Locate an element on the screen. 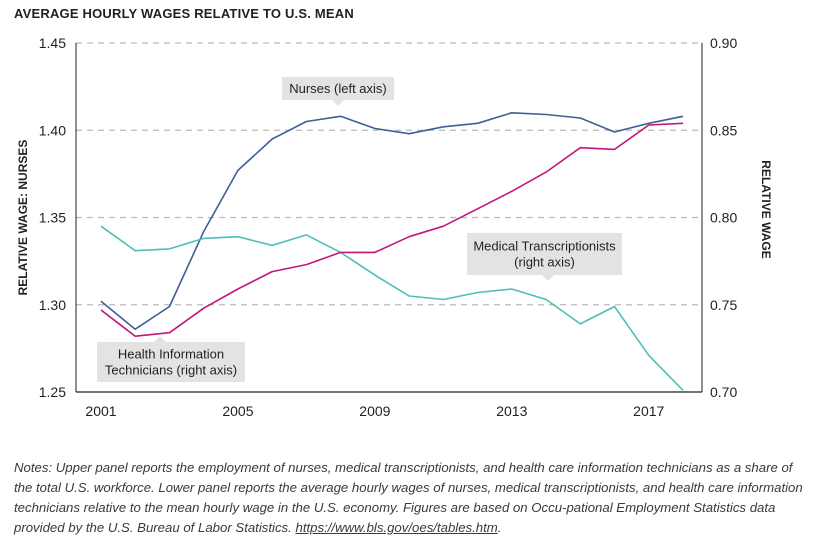  left-tick-label: 1.30 is located at coordinates (52, 305).